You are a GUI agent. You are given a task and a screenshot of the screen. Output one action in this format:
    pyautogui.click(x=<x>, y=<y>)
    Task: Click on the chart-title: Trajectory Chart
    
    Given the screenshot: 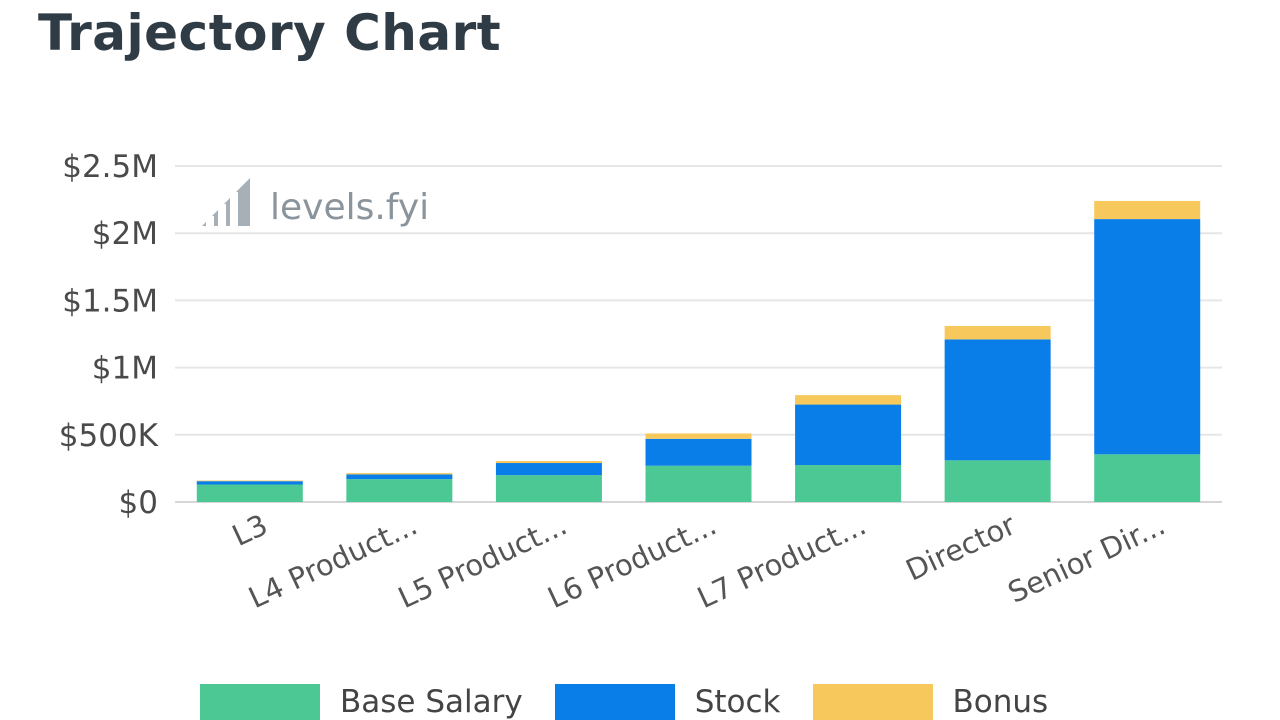 What is the action you would take?
    pyautogui.click(x=270, y=33)
    